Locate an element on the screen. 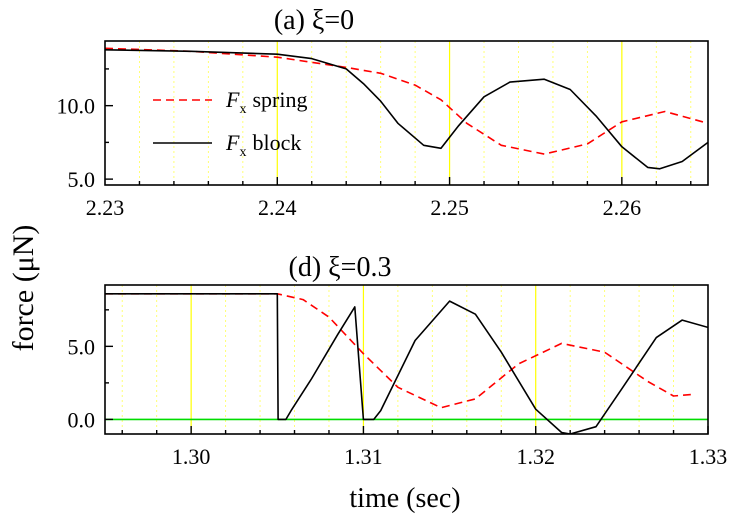  legend-spring-sub: x is located at coordinates (242, 109).